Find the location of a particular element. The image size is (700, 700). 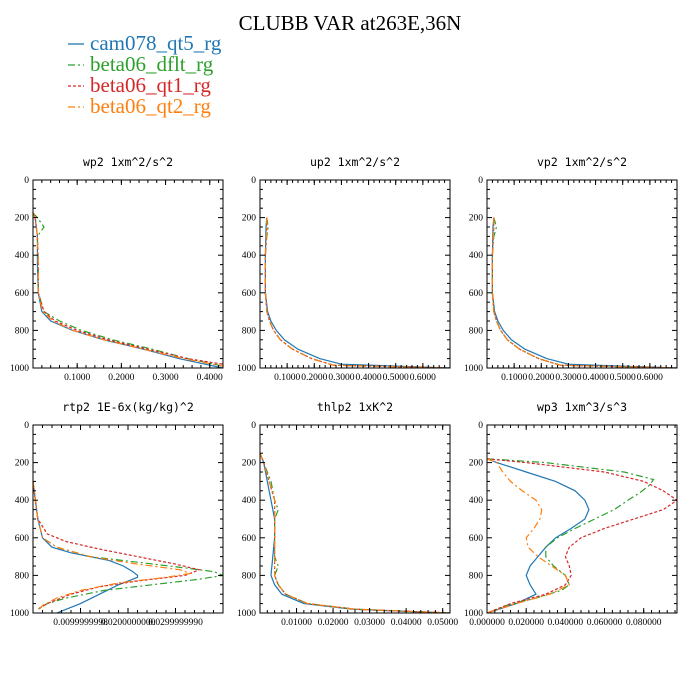

x-tick-label: 0.05000 is located at coordinates (442, 623).